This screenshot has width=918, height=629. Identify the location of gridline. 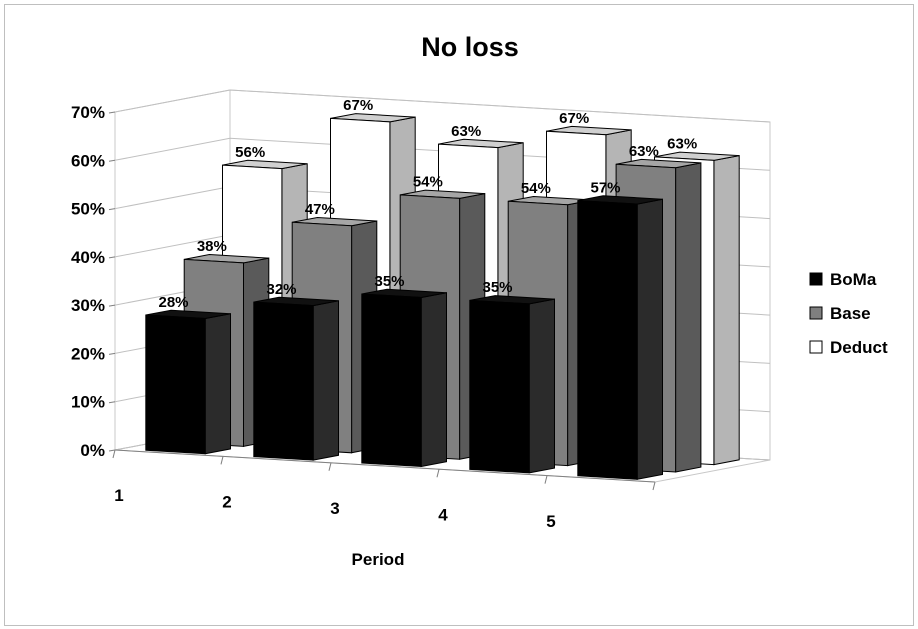
(442, 106).